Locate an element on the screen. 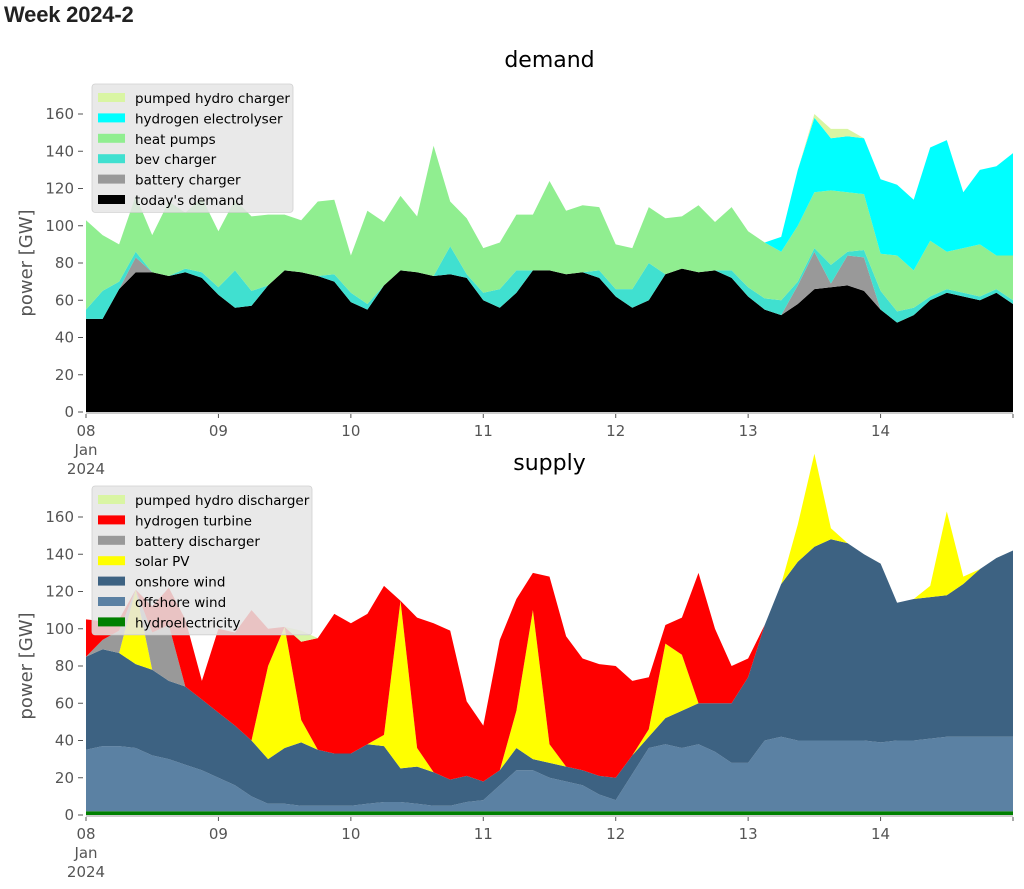  chart-title: supply is located at coordinates (549, 463).